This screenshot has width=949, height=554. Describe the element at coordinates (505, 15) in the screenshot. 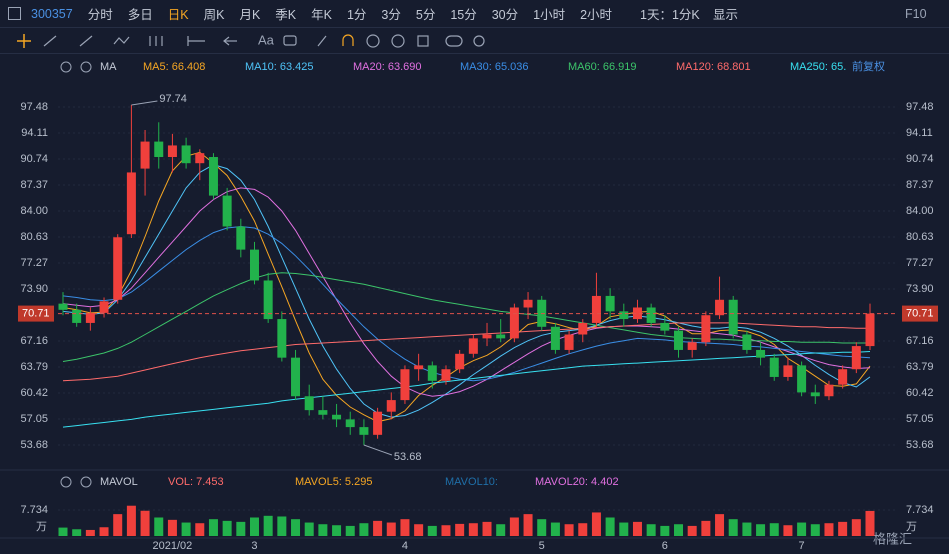

I see `period: 30分` at that location.